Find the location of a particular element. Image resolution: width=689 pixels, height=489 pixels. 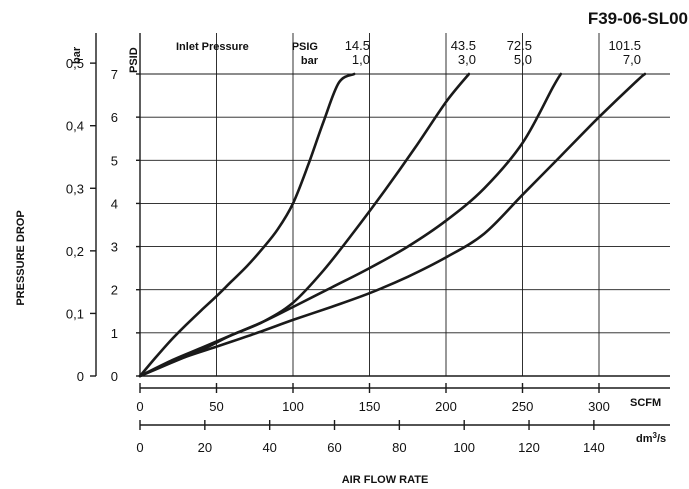

legend-psig-unit: PSIG is located at coordinates (305, 47).